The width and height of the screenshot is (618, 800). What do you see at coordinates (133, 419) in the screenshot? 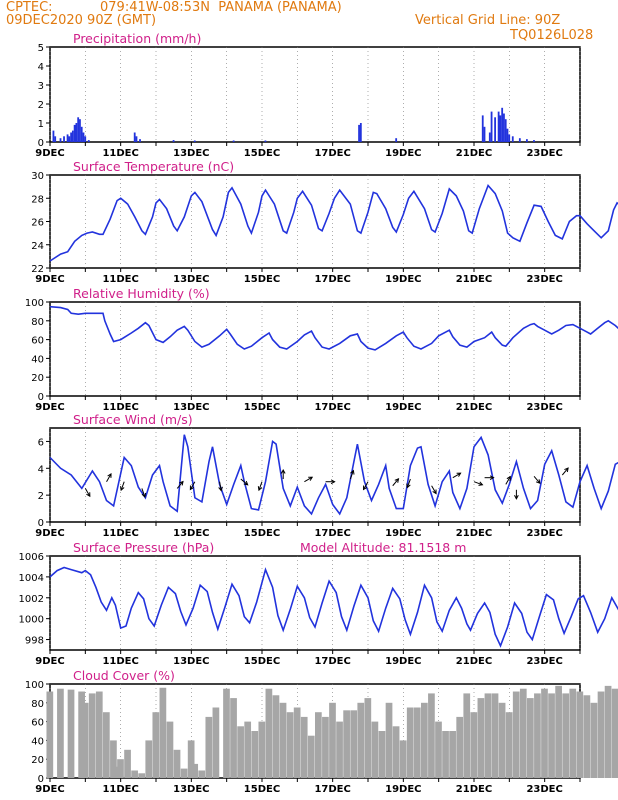
I see `panel-title: Surface Wind (m/s)` at bounding box center [133, 419].